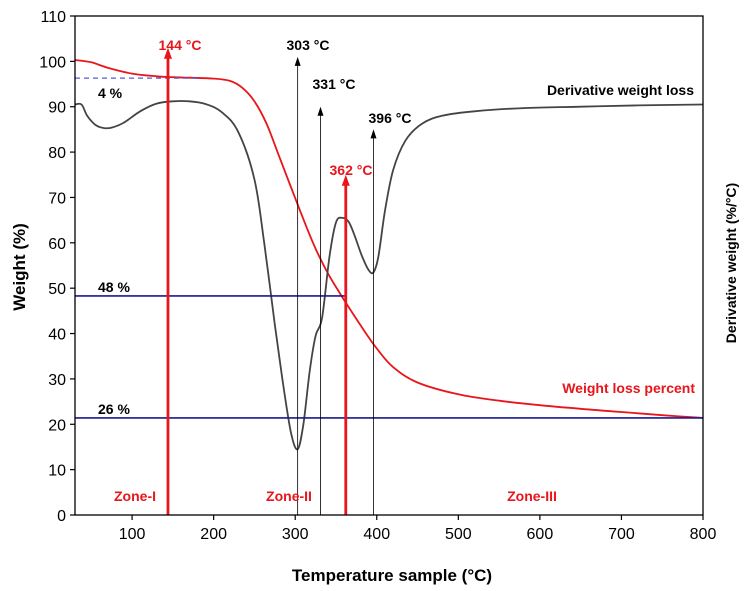  I want to click on y-tick-label-6: 60, so click(57, 244).